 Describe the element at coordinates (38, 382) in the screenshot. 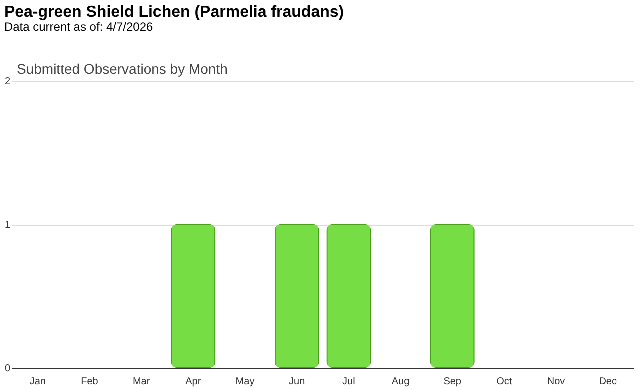

I see `x-tick-label: Jan` at that location.